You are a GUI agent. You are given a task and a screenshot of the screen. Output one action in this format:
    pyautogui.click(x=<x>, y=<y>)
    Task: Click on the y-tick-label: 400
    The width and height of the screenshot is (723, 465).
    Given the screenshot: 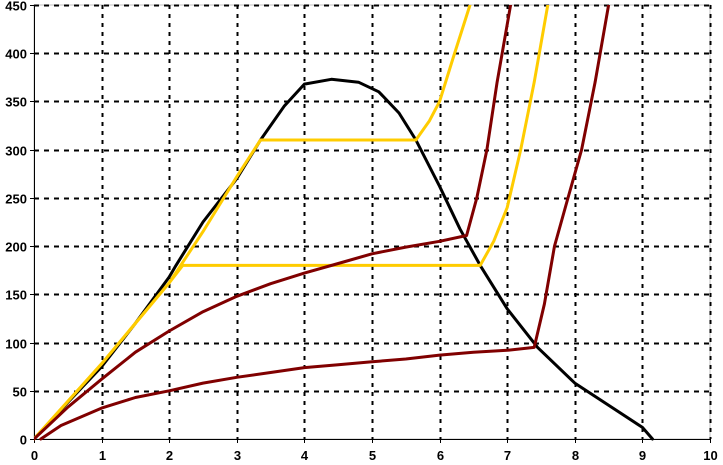 What is the action you would take?
    pyautogui.click(x=16, y=54)
    